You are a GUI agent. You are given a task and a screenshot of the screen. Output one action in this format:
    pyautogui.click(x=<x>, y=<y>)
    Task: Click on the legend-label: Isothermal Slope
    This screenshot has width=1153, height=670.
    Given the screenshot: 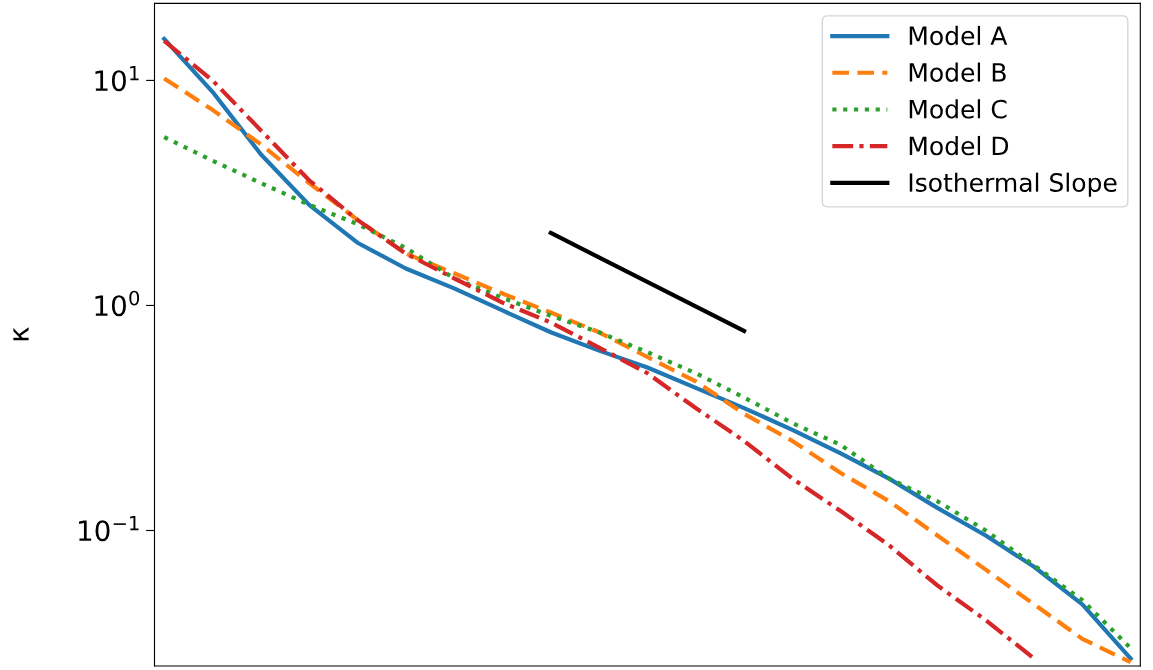 What is the action you would take?
    pyautogui.click(x=1013, y=184)
    